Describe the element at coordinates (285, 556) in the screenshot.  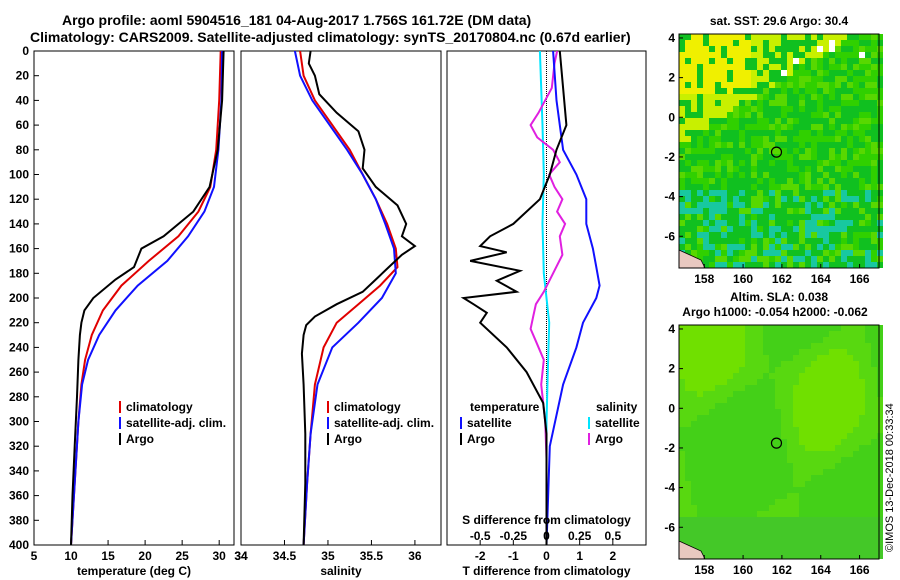
I see `salinity-xtick-label: 34.5` at that location.